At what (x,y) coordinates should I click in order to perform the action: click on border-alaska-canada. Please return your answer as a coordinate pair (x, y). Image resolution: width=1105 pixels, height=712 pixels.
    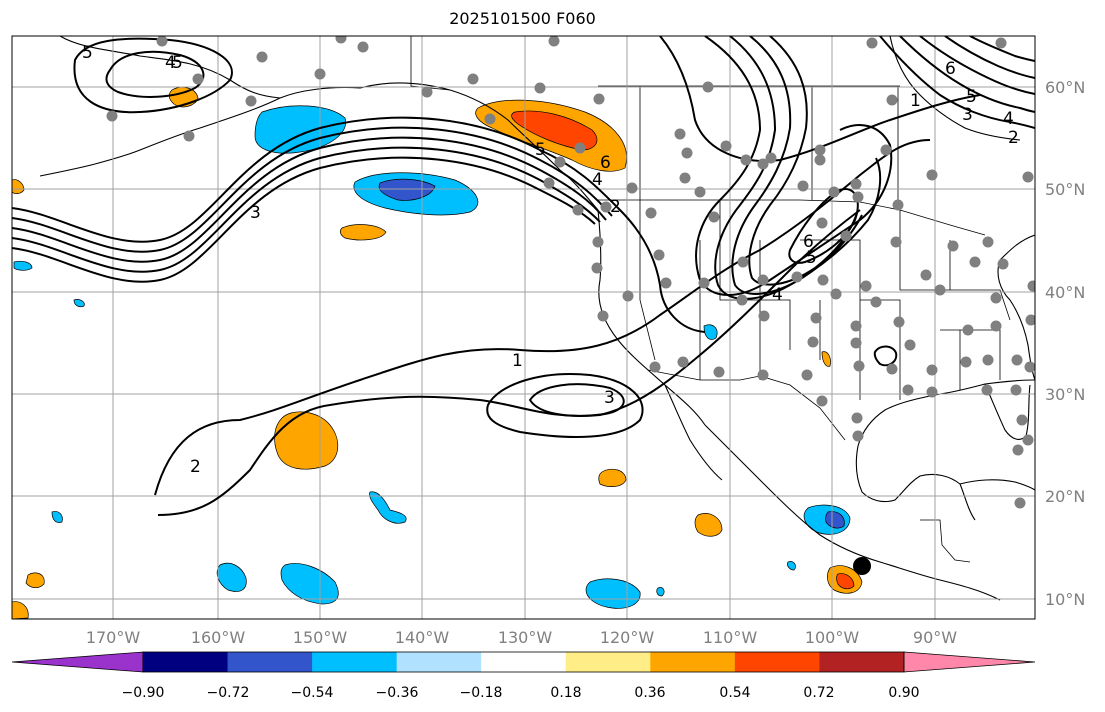
    Looking at the image, I should click on (430, 63).